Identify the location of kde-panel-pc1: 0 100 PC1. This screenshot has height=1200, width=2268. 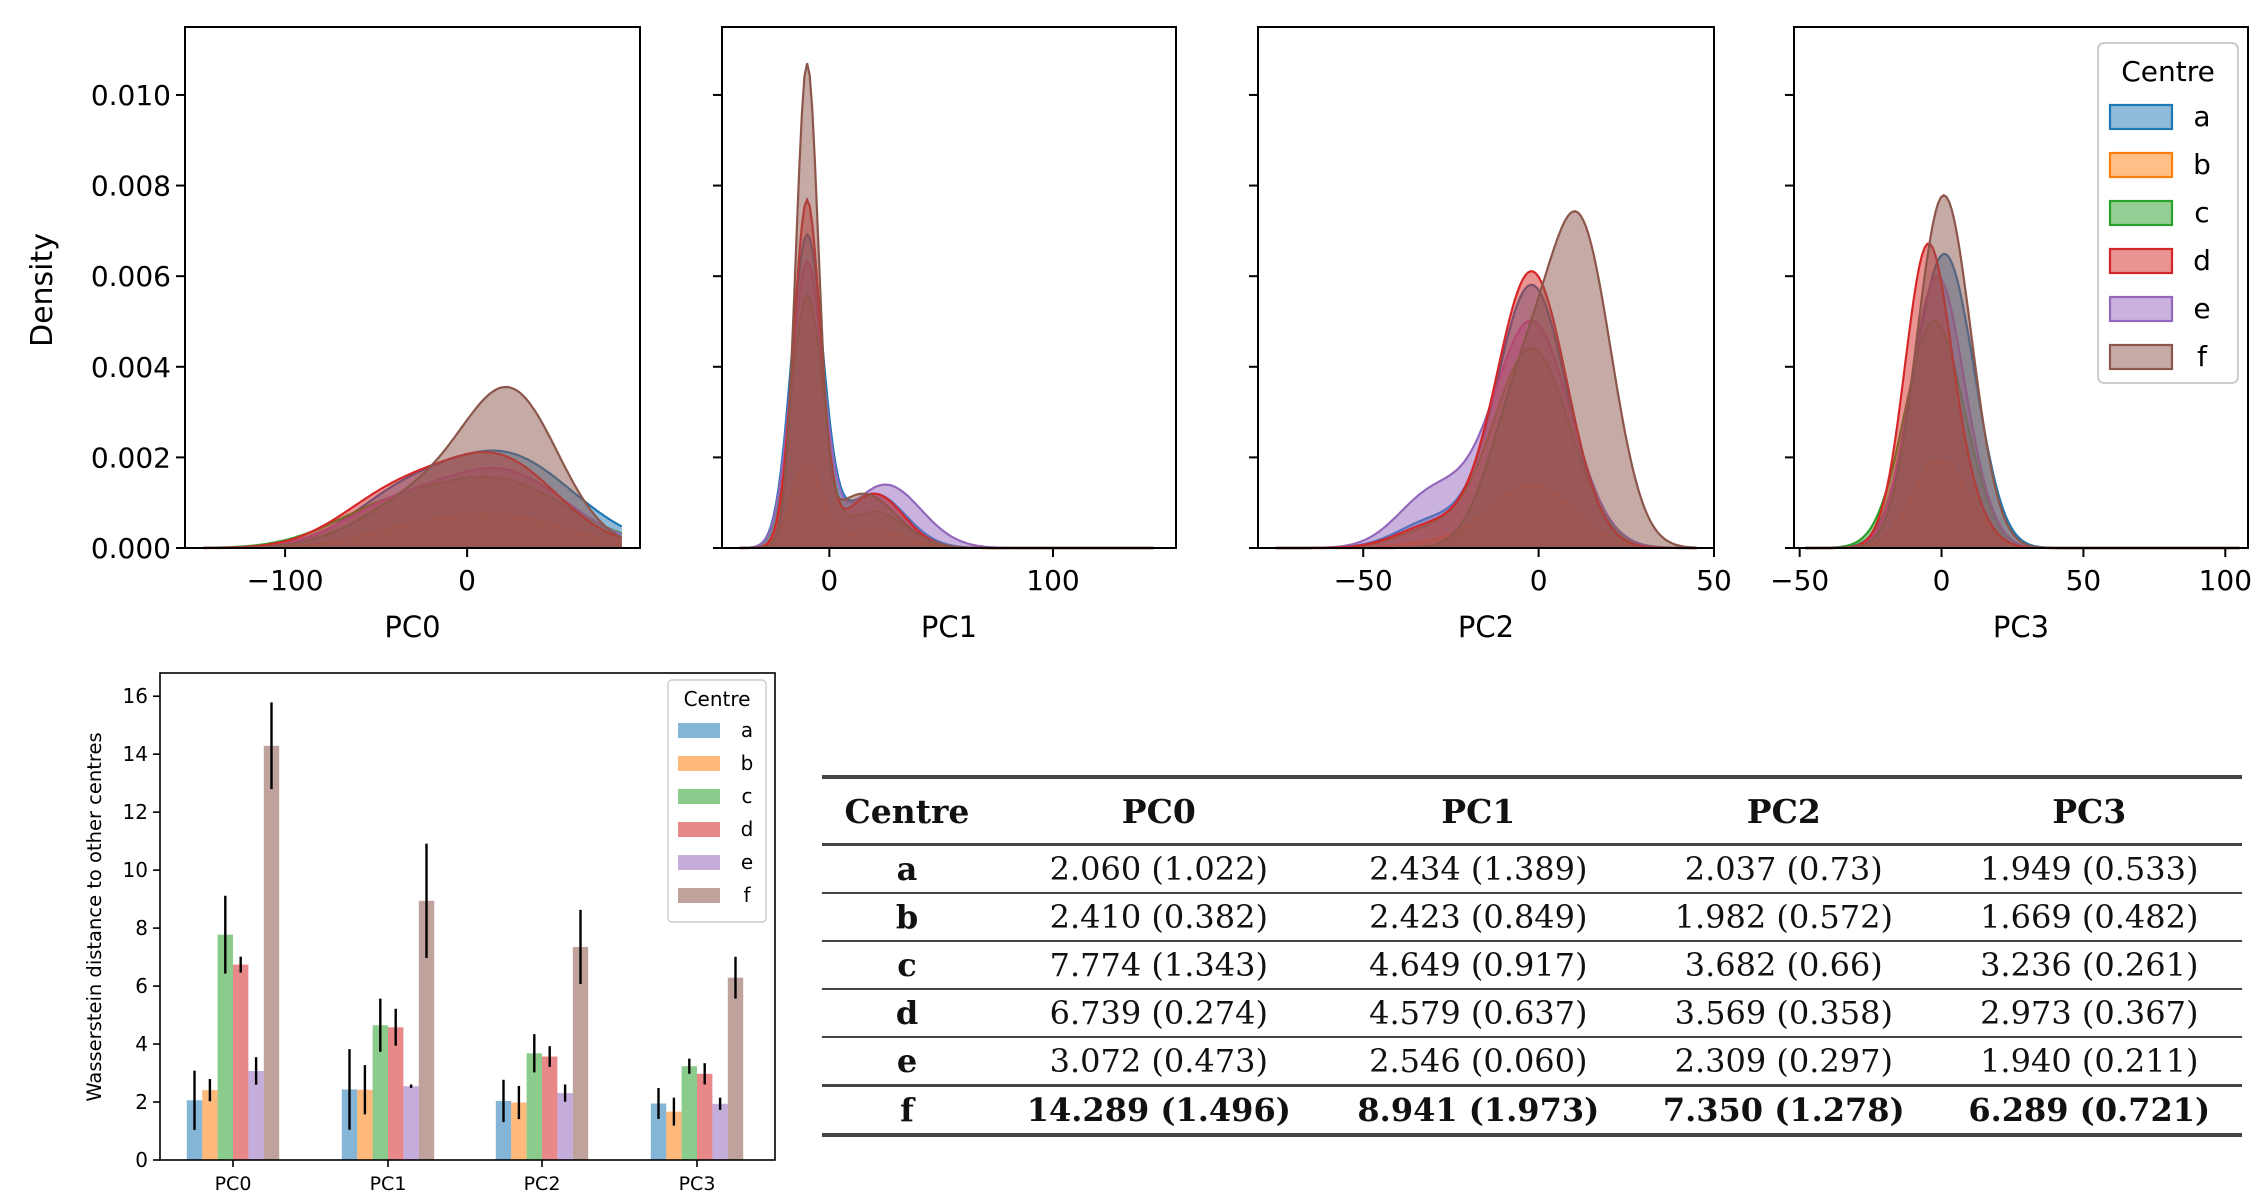
(945, 335).